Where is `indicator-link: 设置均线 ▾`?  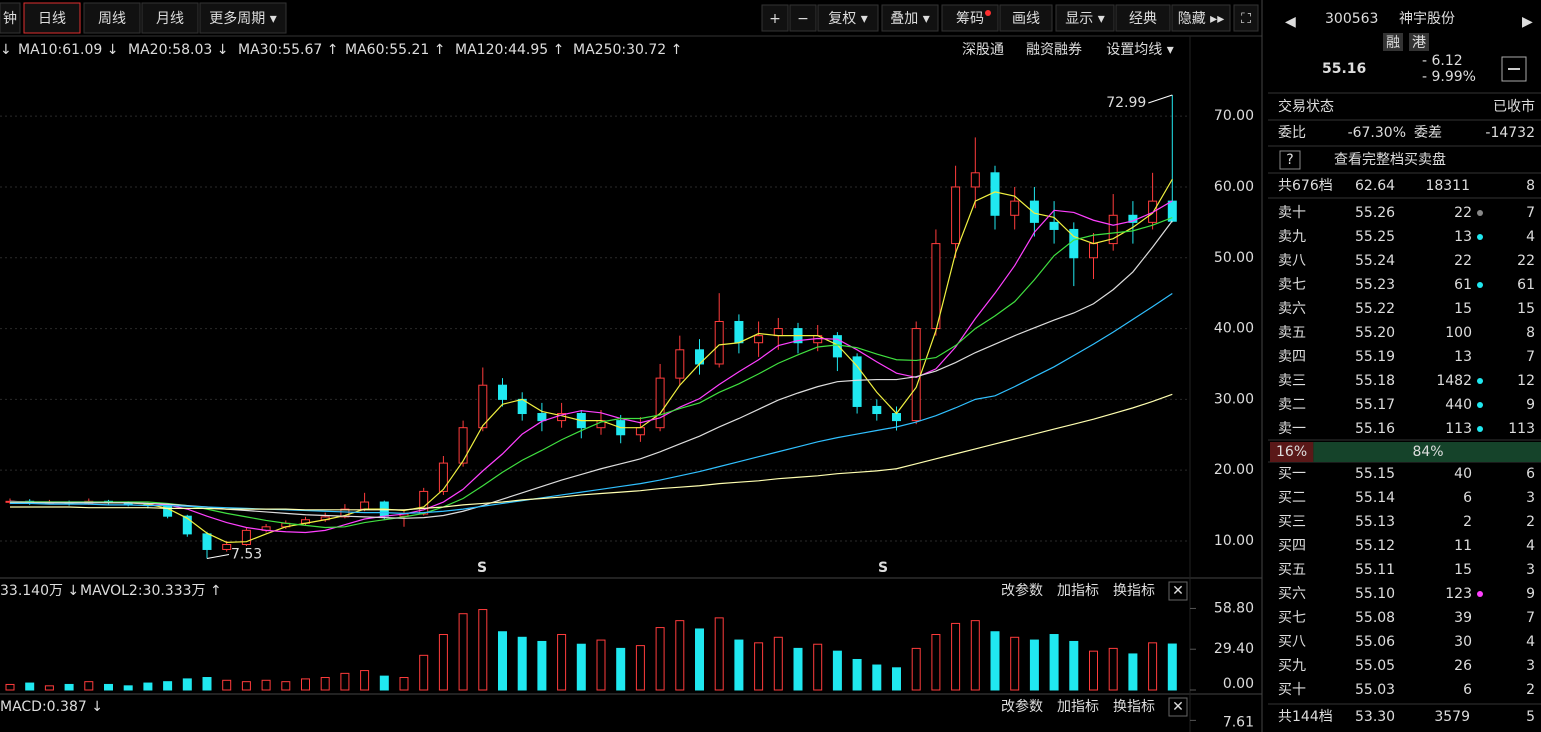
indicator-link: 设置均线 ▾ is located at coordinates (1139, 50).